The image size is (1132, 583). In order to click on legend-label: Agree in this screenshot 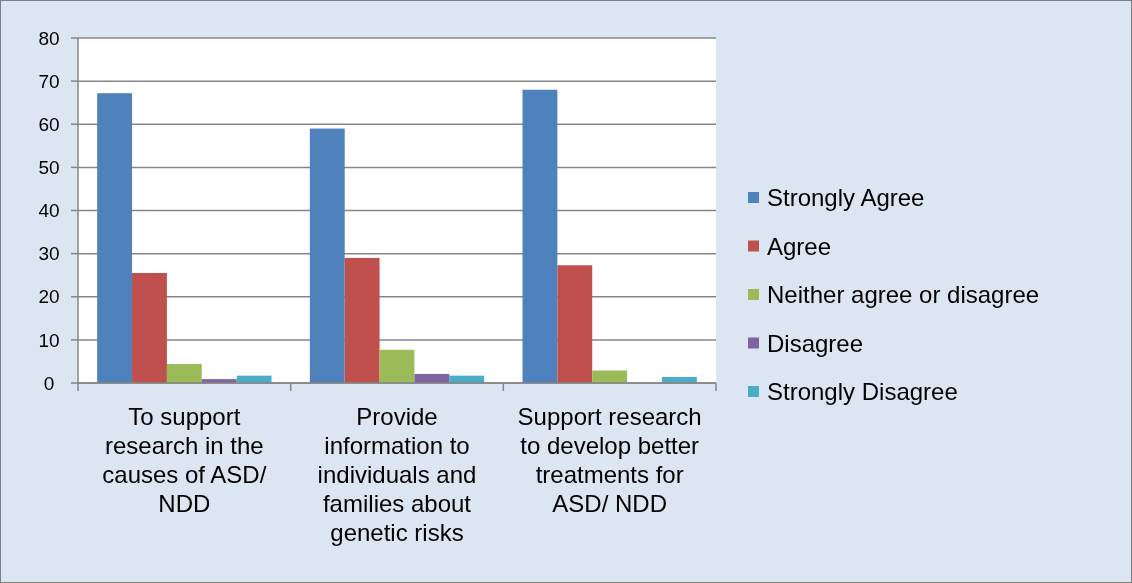, I will do `click(799, 246)`.